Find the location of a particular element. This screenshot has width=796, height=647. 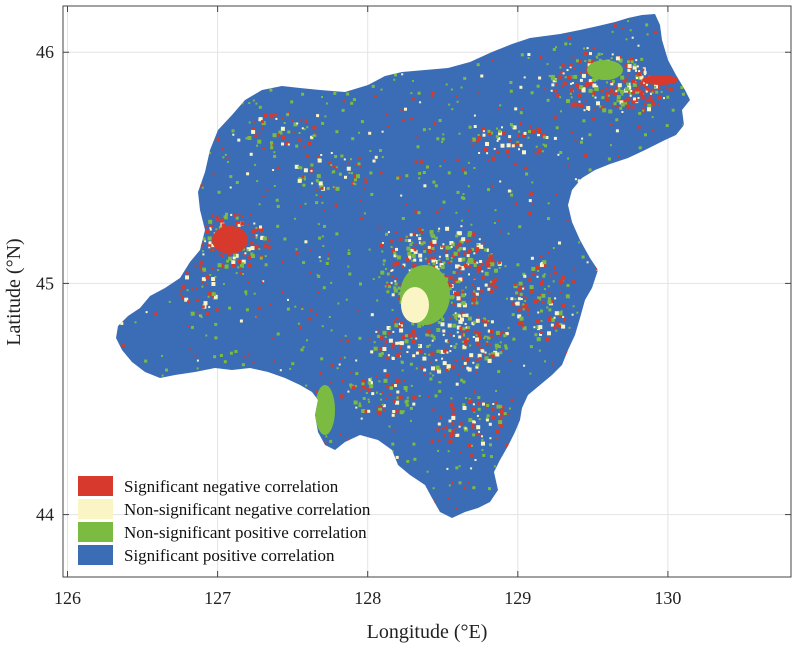

legend-label-significant-positive: Significant positive correlation is located at coordinates (229, 555).